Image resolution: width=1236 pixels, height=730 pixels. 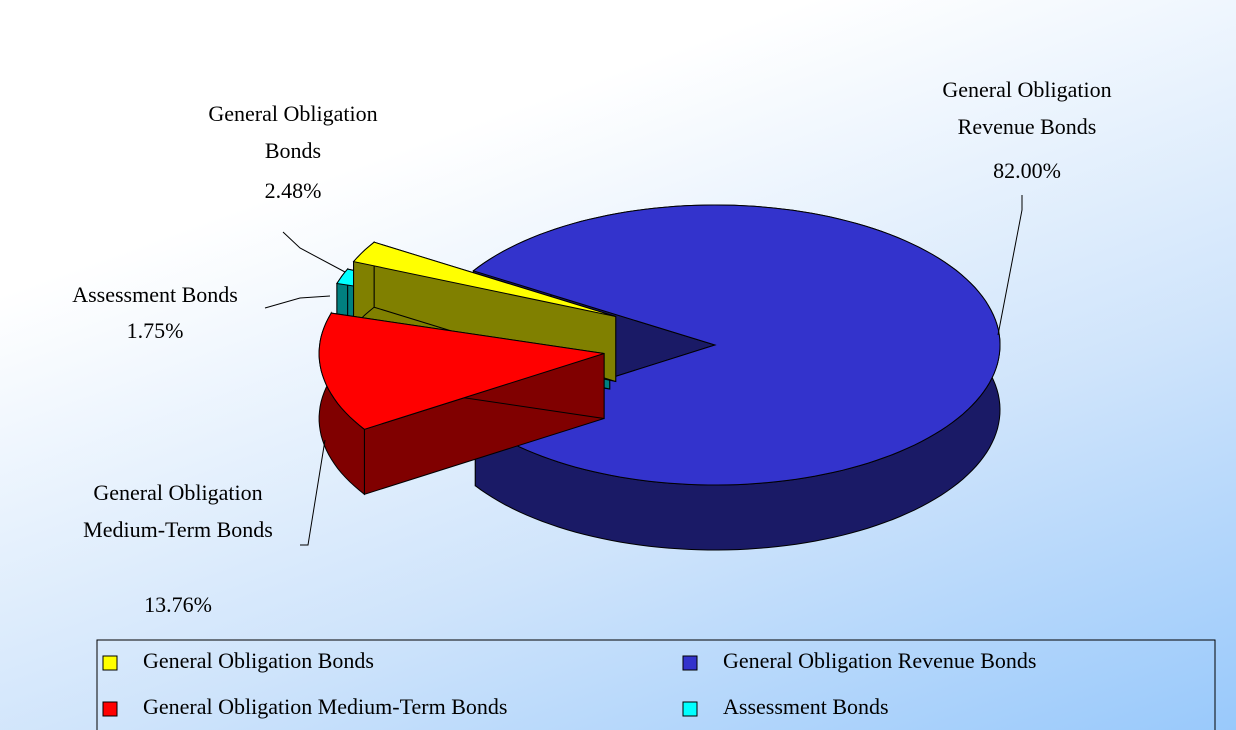 I want to click on data-label-name: General Obligation Revenue Bonds, so click(x=1027, y=108).